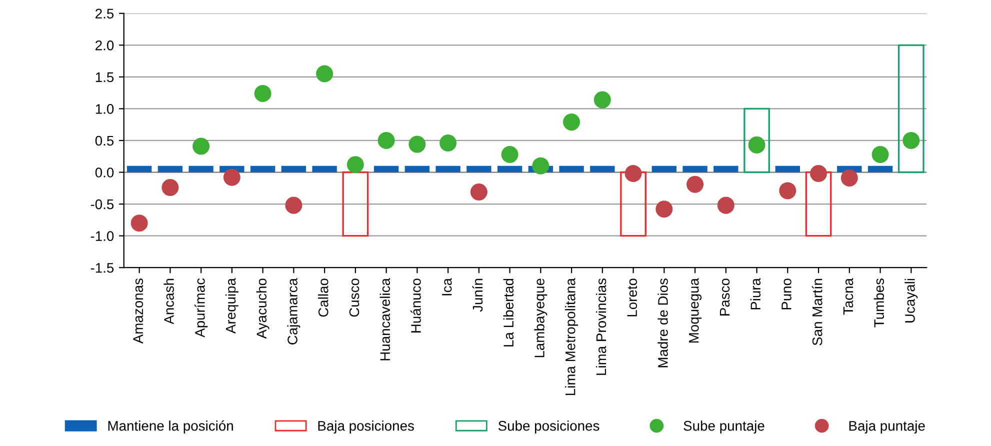 The width and height of the screenshot is (991, 446). I want to click on x-tick-label: Madre de Dios, so click(663, 323).